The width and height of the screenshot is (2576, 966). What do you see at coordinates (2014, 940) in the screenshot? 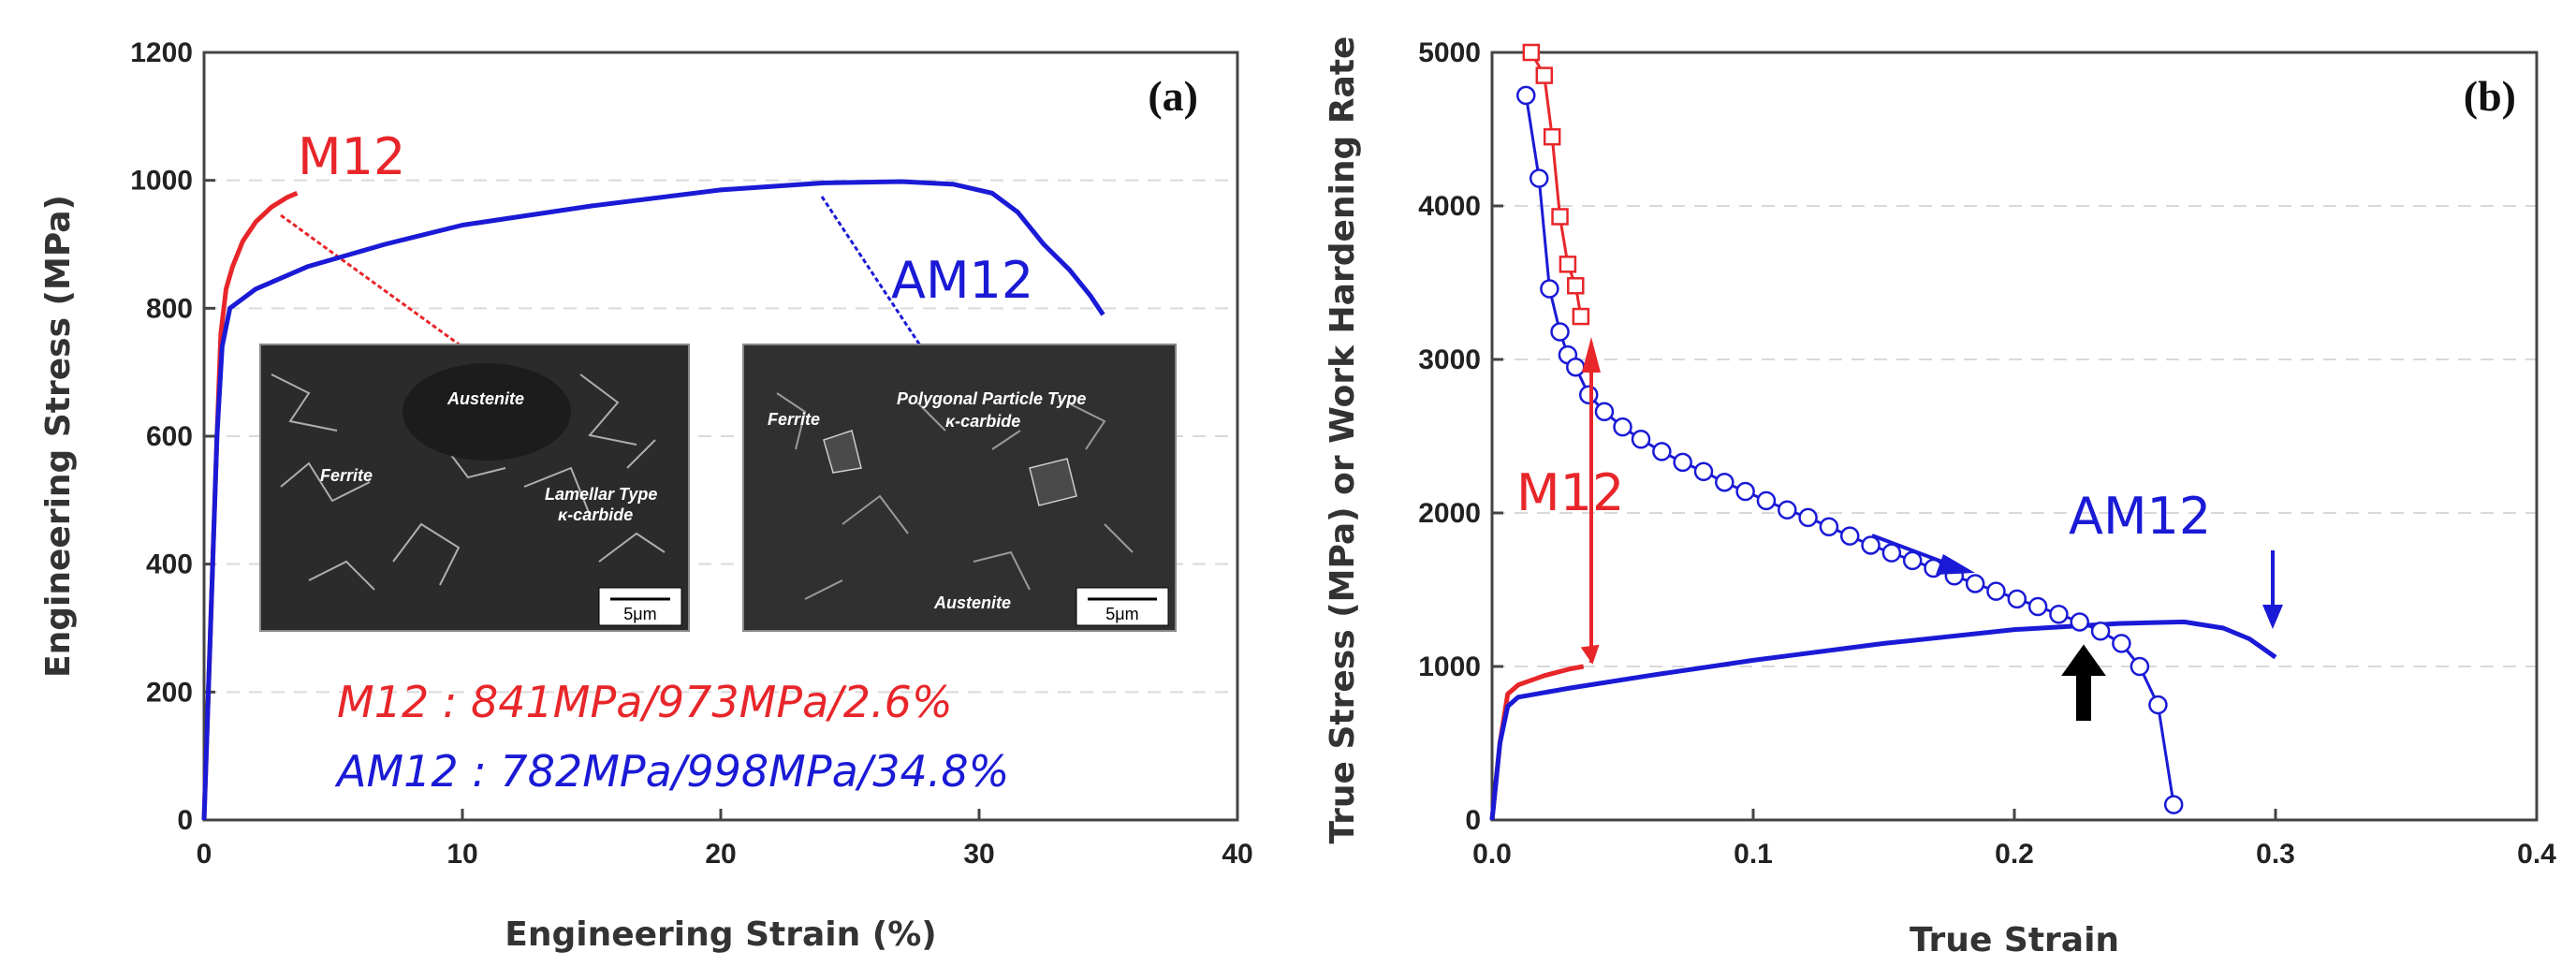
I see `b-x-axis-title: True Strain` at bounding box center [2014, 940].